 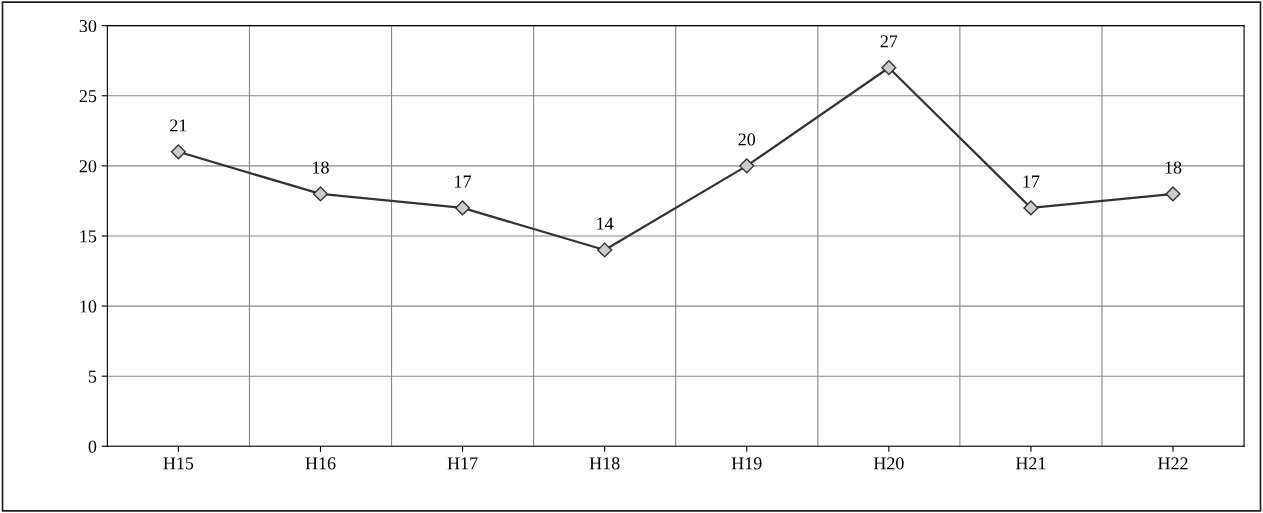 I want to click on data-label: 14, so click(x=605, y=223).